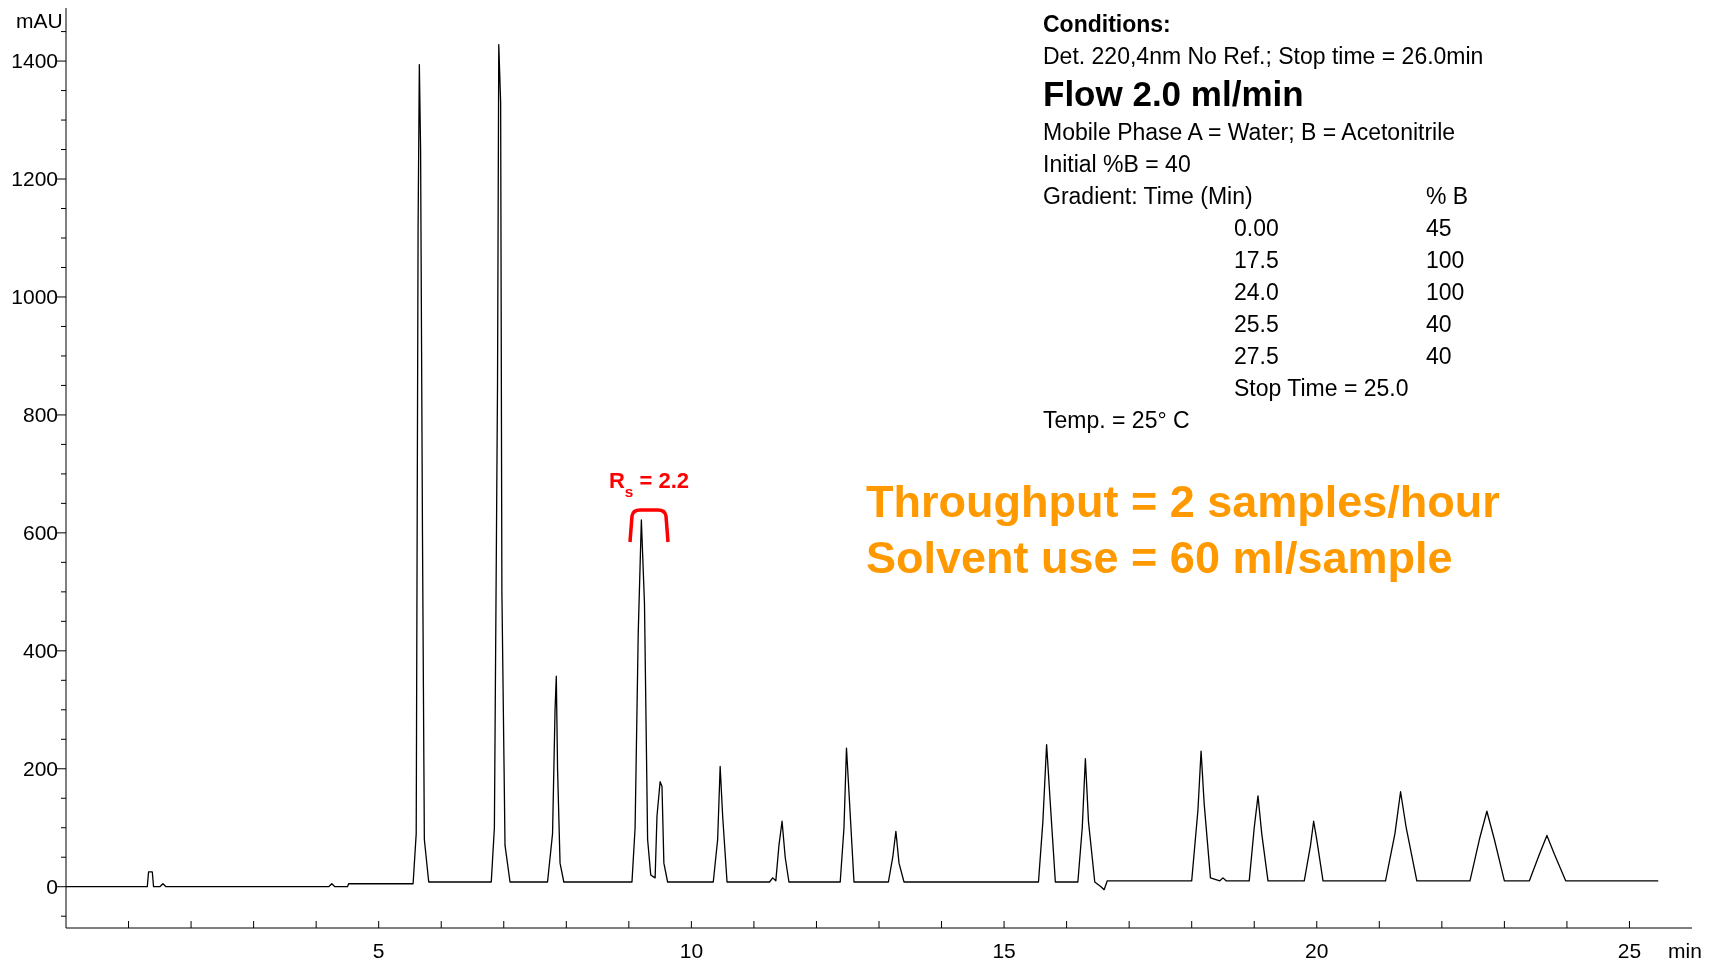 This screenshot has height=969, width=1712. What do you see at coordinates (1447, 196) in the screenshot?
I see `annotation: % B` at bounding box center [1447, 196].